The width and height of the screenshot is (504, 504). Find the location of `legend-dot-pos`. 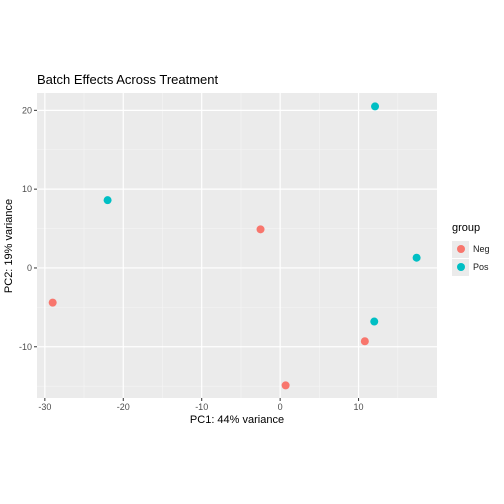

legend-dot-pos is located at coordinates (460, 267).